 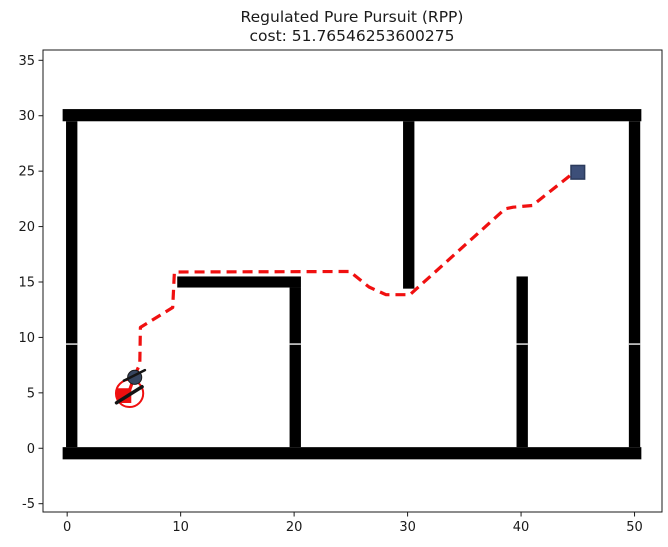 I want to click on y-tick-label: 15, so click(x=26, y=282).